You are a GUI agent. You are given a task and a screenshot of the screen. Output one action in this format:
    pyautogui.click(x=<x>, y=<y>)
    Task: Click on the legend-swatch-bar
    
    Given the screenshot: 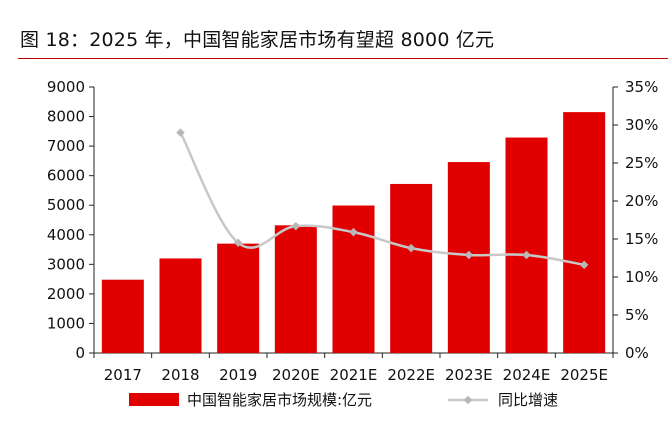 What is the action you would take?
    pyautogui.click(x=154, y=399)
    